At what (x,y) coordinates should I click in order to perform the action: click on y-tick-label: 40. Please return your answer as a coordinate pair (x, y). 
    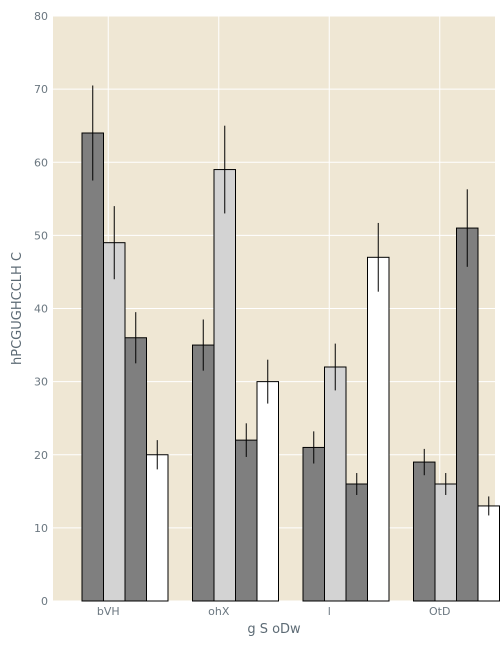
    Looking at the image, I should click on (41, 309).